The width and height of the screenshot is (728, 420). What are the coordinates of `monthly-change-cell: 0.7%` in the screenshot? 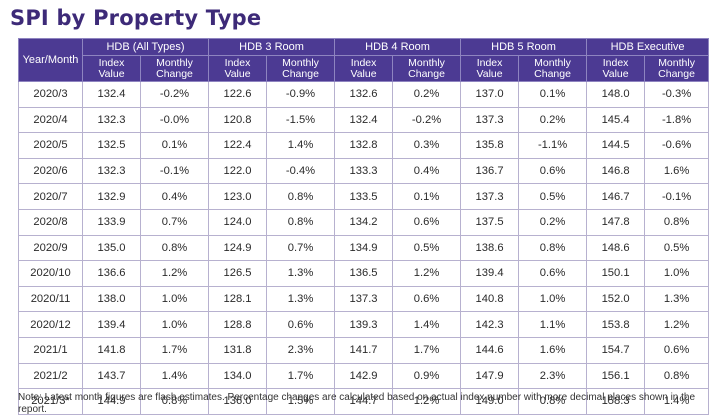 It's located at (301, 248).